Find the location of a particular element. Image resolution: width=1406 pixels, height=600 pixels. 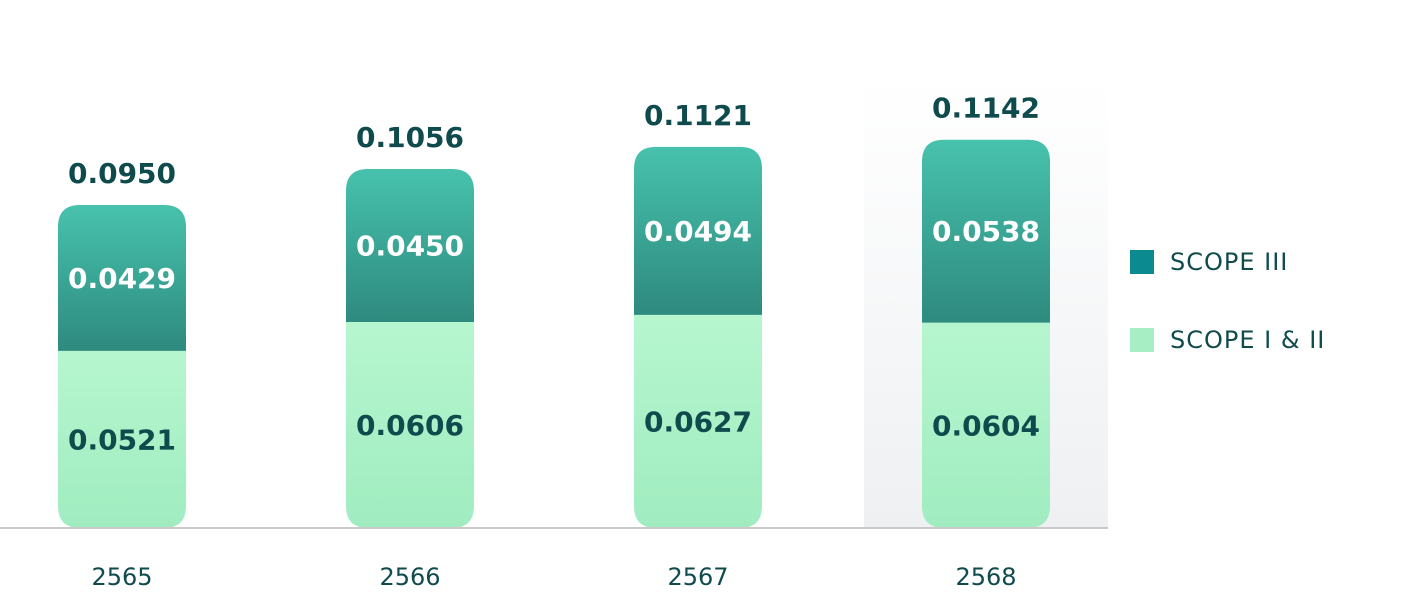

value-label-scope-1-2-2565: 0.0521 is located at coordinates (122, 439).